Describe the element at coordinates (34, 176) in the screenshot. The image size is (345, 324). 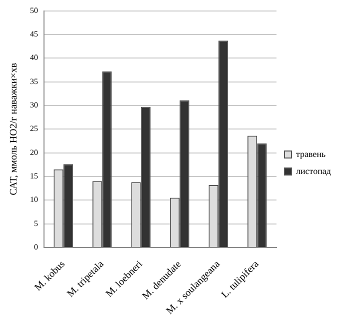
I see `y-tick-label: 15` at that location.